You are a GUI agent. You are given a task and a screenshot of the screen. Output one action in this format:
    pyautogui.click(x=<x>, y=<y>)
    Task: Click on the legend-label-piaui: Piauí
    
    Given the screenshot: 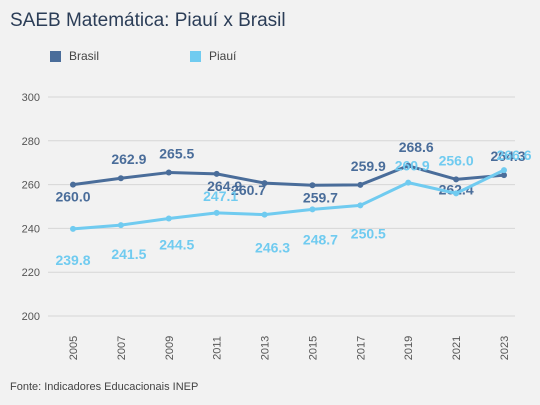 What is the action you would take?
    pyautogui.click(x=223, y=56)
    